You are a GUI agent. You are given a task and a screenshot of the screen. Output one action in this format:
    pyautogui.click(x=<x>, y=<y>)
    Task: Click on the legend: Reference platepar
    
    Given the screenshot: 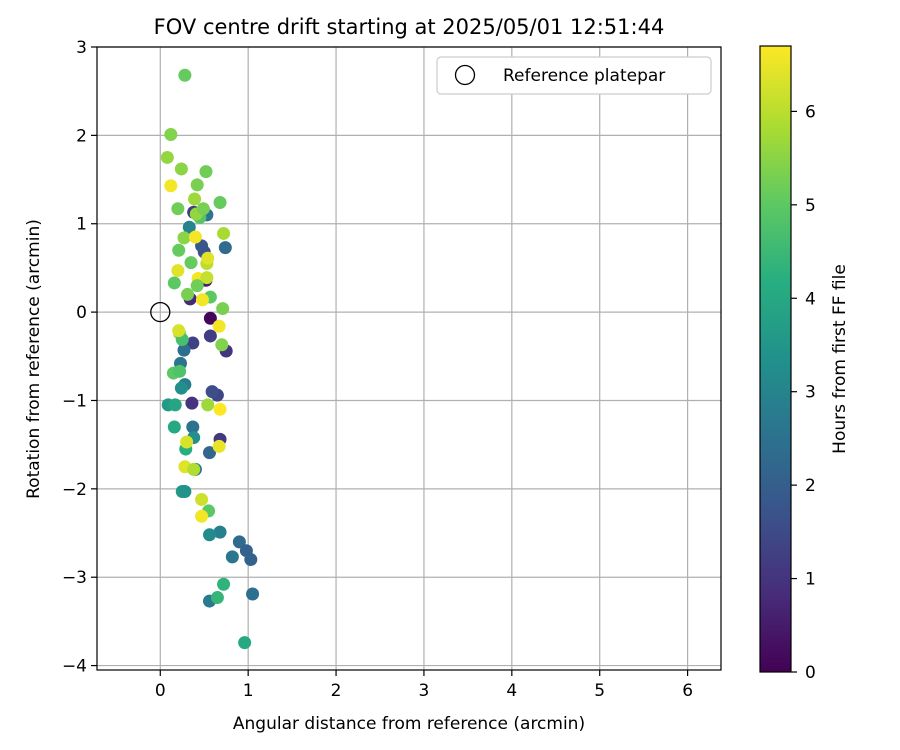 What is the action you would take?
    pyautogui.click(x=574, y=75)
    